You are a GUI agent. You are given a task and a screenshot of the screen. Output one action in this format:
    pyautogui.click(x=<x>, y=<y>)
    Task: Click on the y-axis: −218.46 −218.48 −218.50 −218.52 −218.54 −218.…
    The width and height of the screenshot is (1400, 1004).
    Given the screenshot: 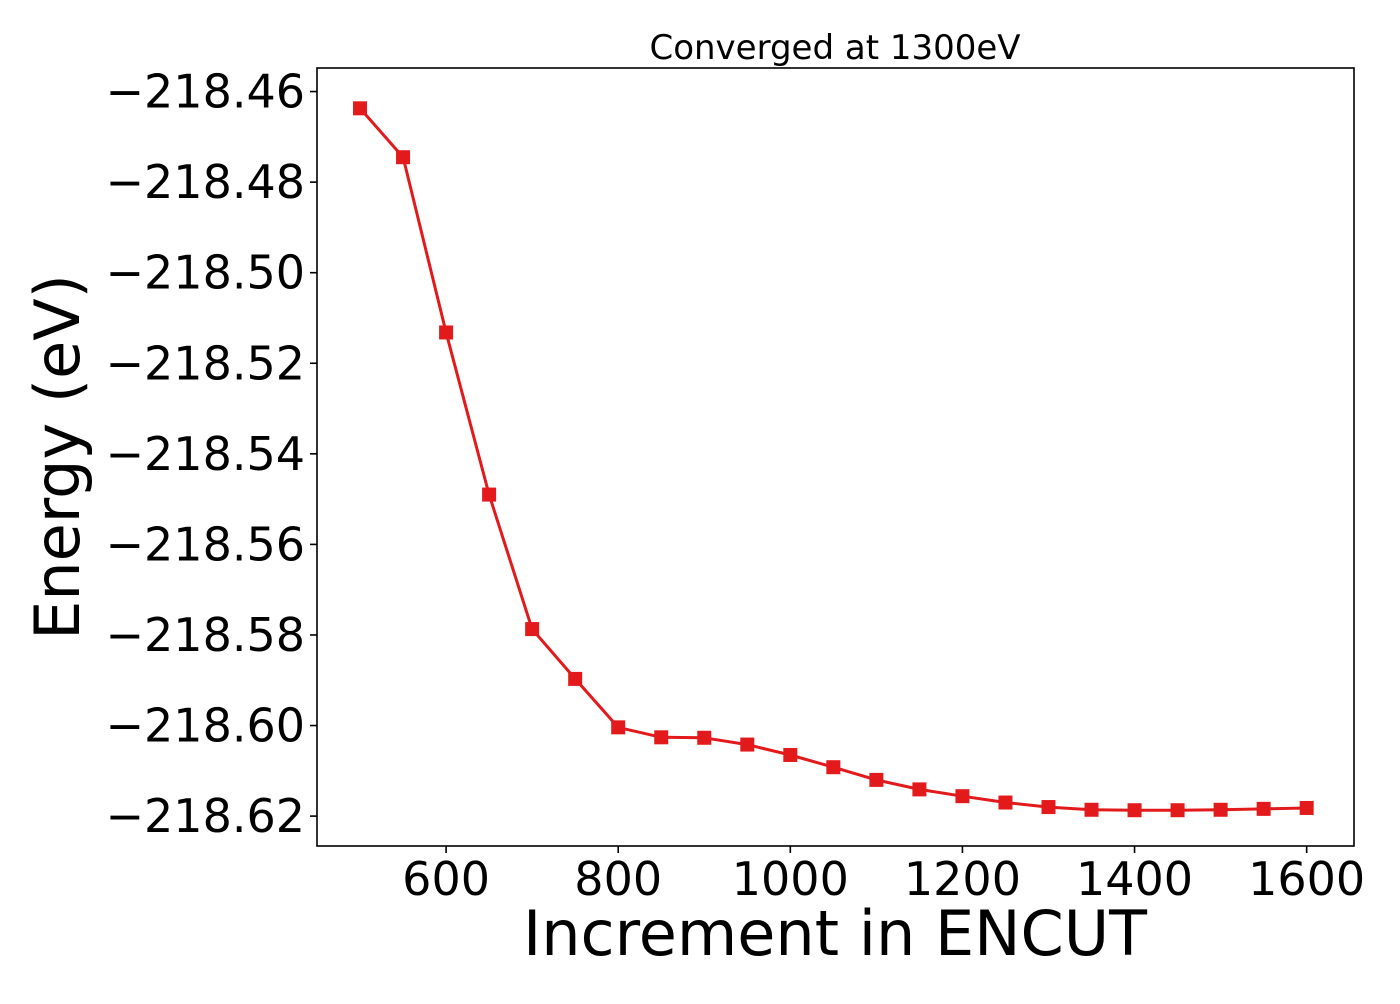 What is the action you would take?
    pyautogui.click(x=211, y=454)
    